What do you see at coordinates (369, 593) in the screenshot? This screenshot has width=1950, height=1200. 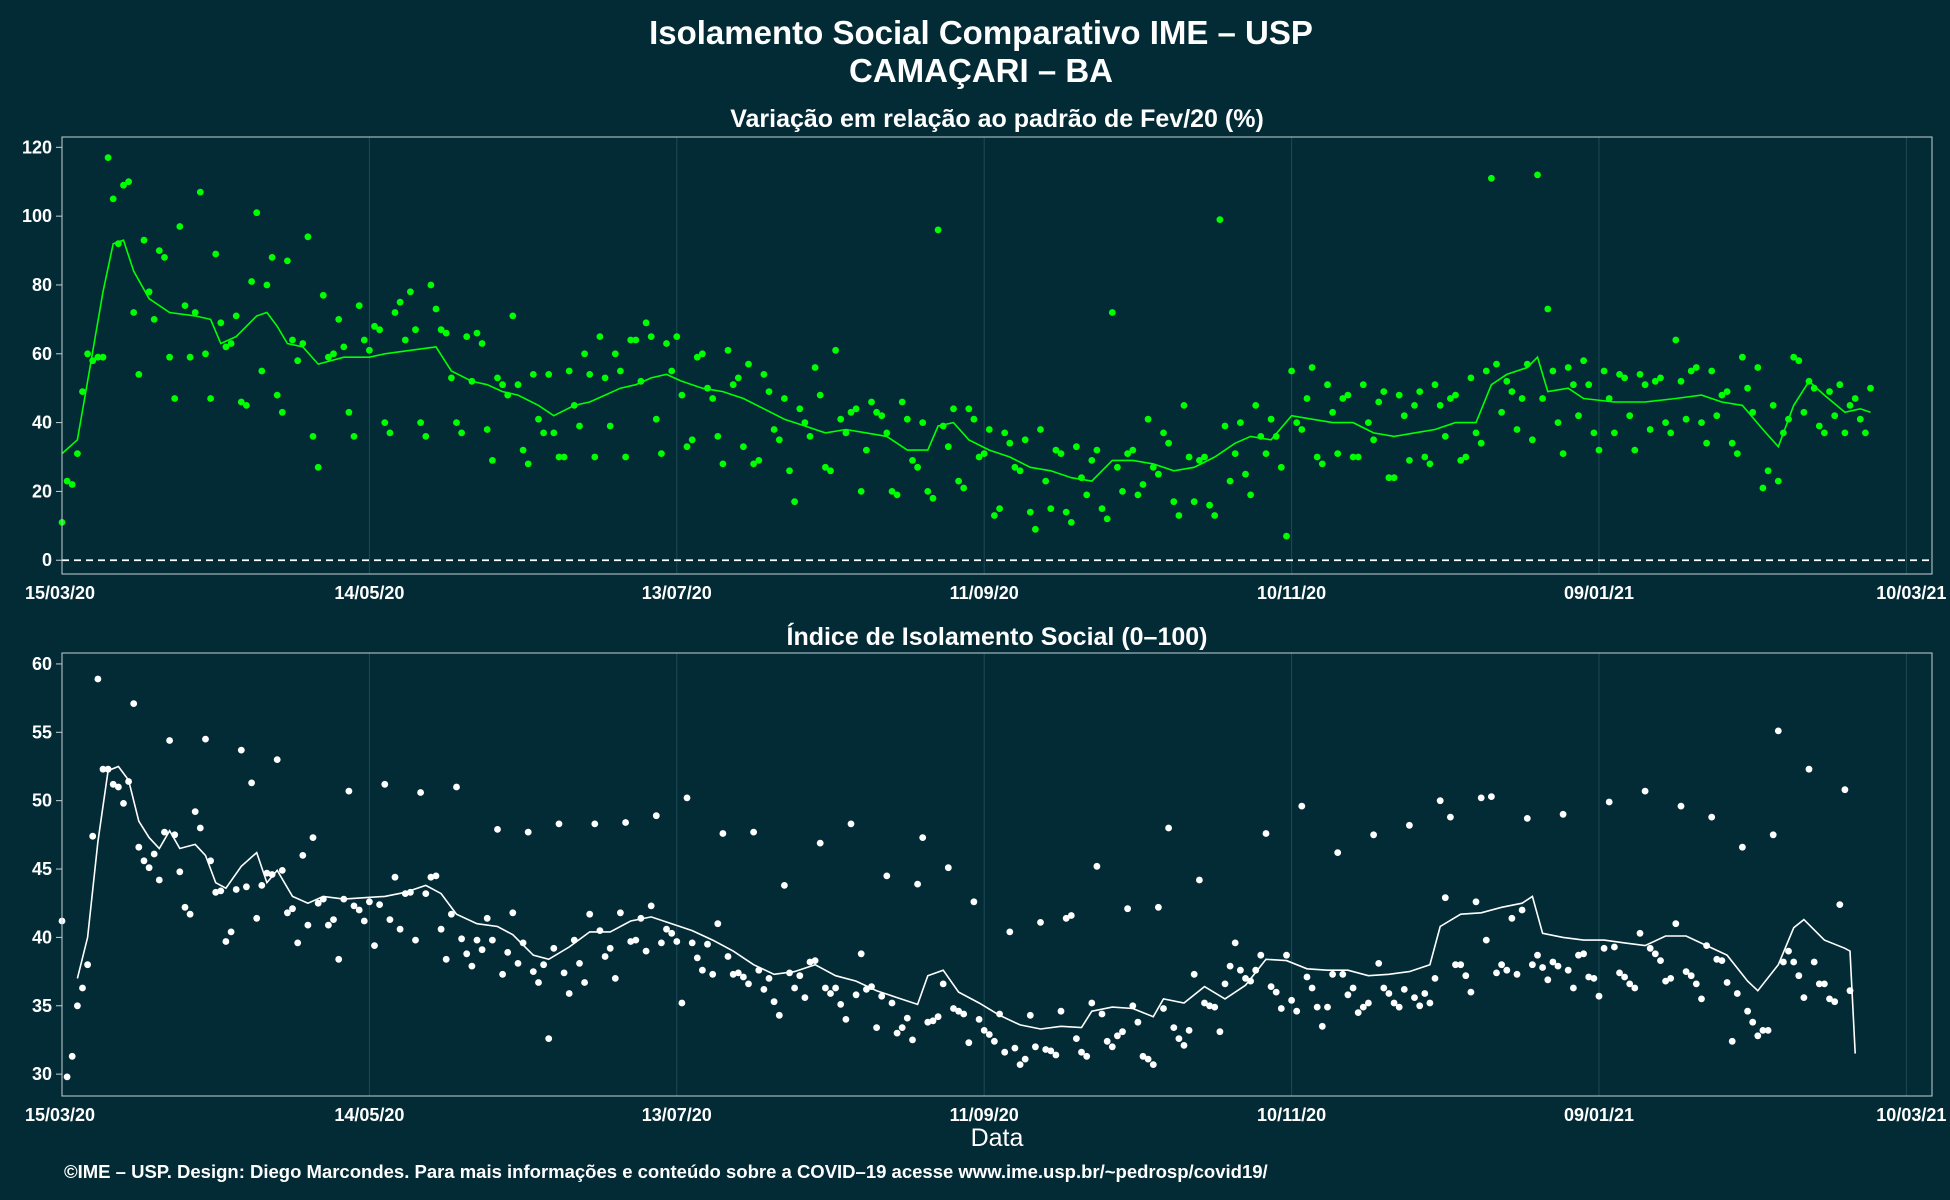 I see `x-tick-label: 14/05/20` at bounding box center [369, 593].